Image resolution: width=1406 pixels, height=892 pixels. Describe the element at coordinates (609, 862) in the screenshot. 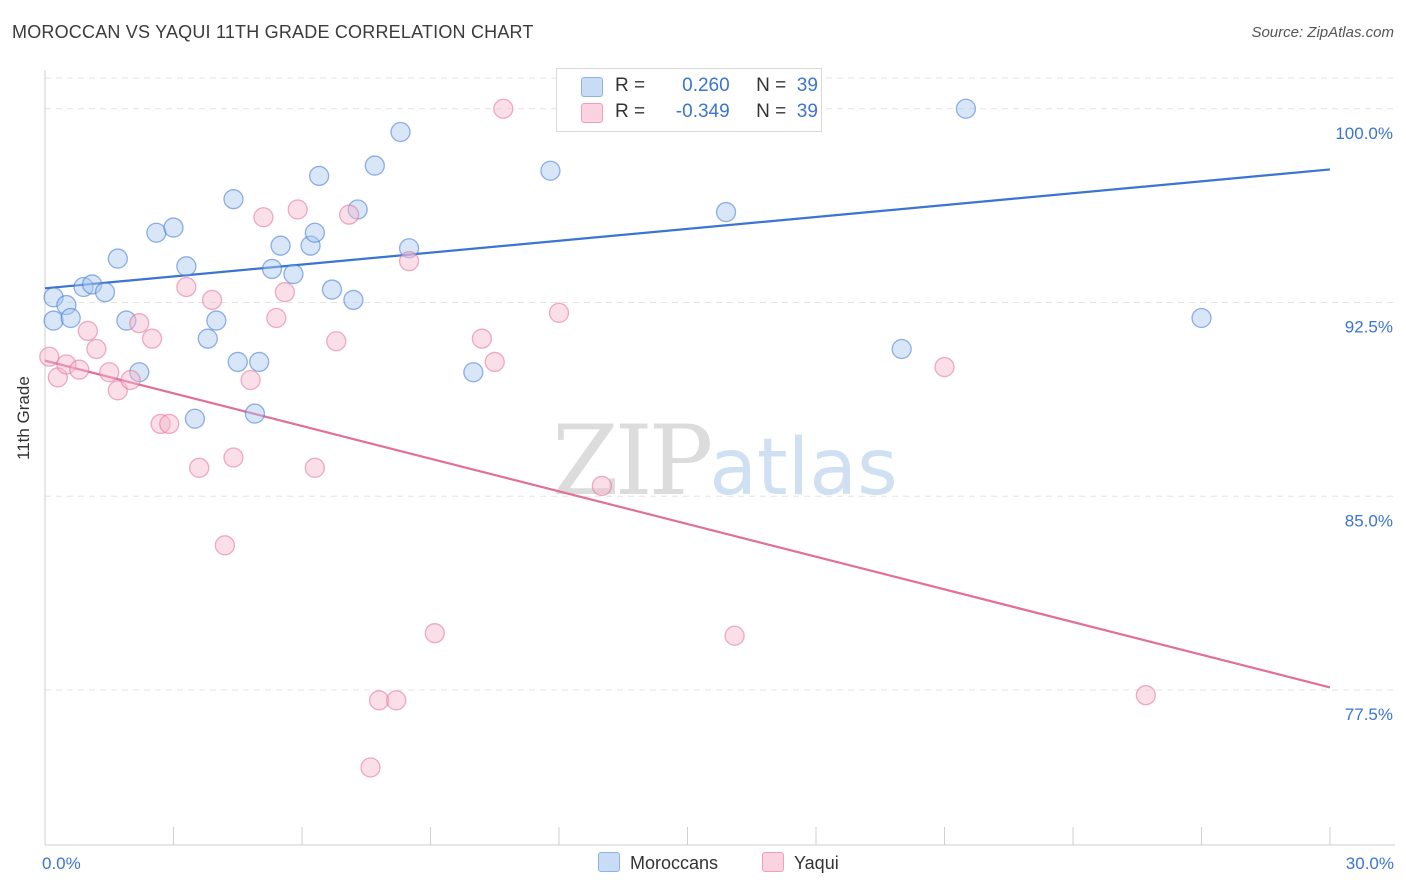

I see `series-swatch-moroccans` at that location.